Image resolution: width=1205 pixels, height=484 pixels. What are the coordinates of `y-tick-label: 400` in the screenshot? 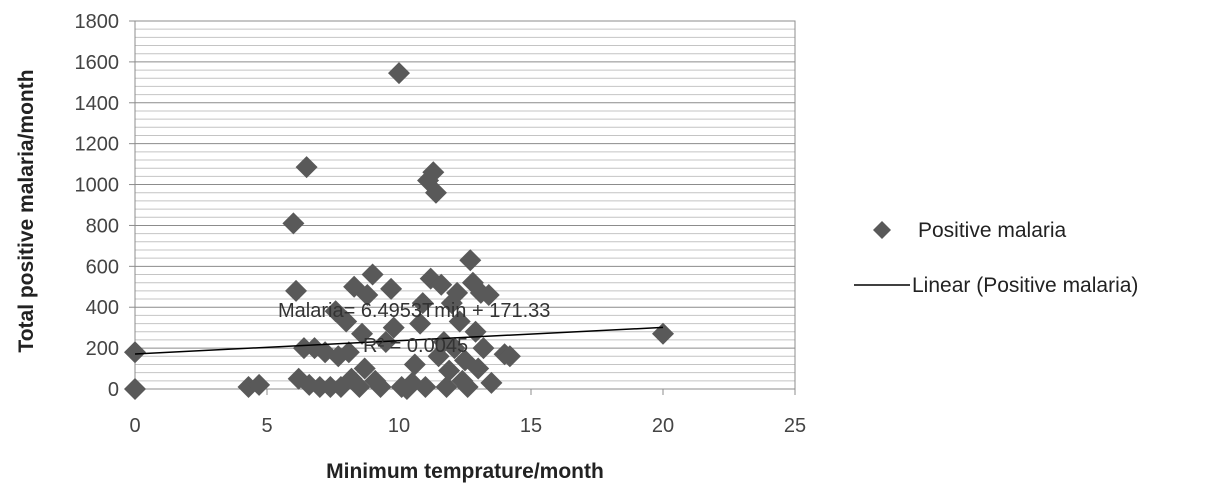 It's located at (102, 308).